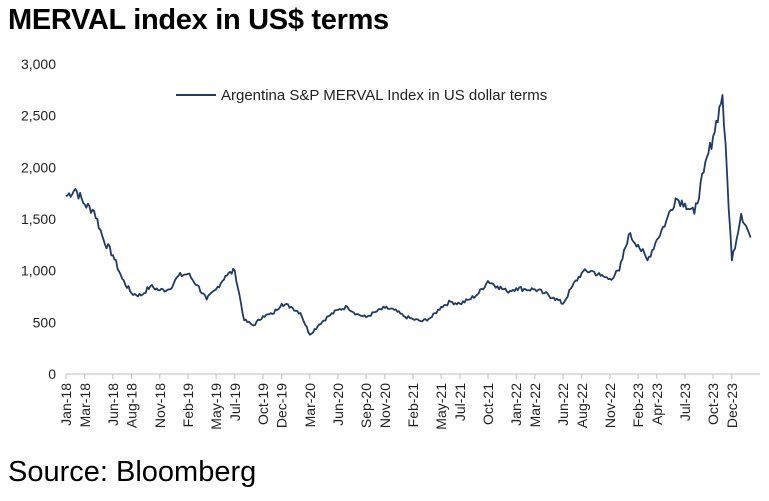 The image size is (769, 501). I want to click on y-tick-label: 1,000, so click(38, 271).